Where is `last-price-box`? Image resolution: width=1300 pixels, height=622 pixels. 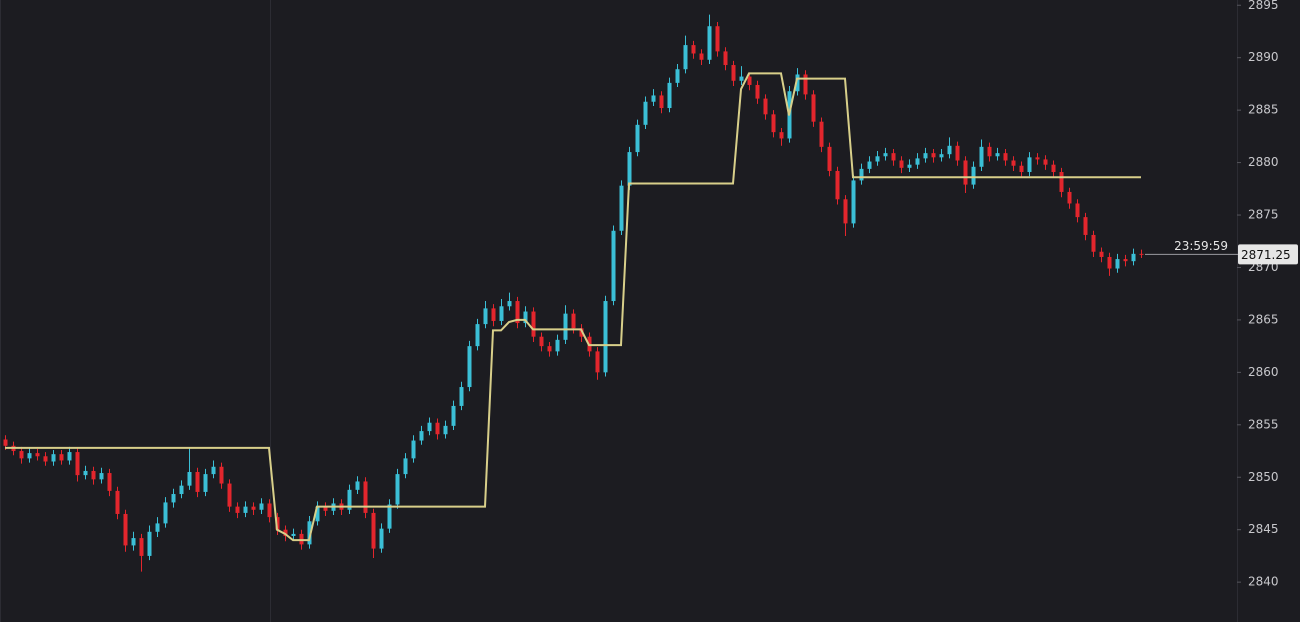 last-price-box is located at coordinates (1268, 254).